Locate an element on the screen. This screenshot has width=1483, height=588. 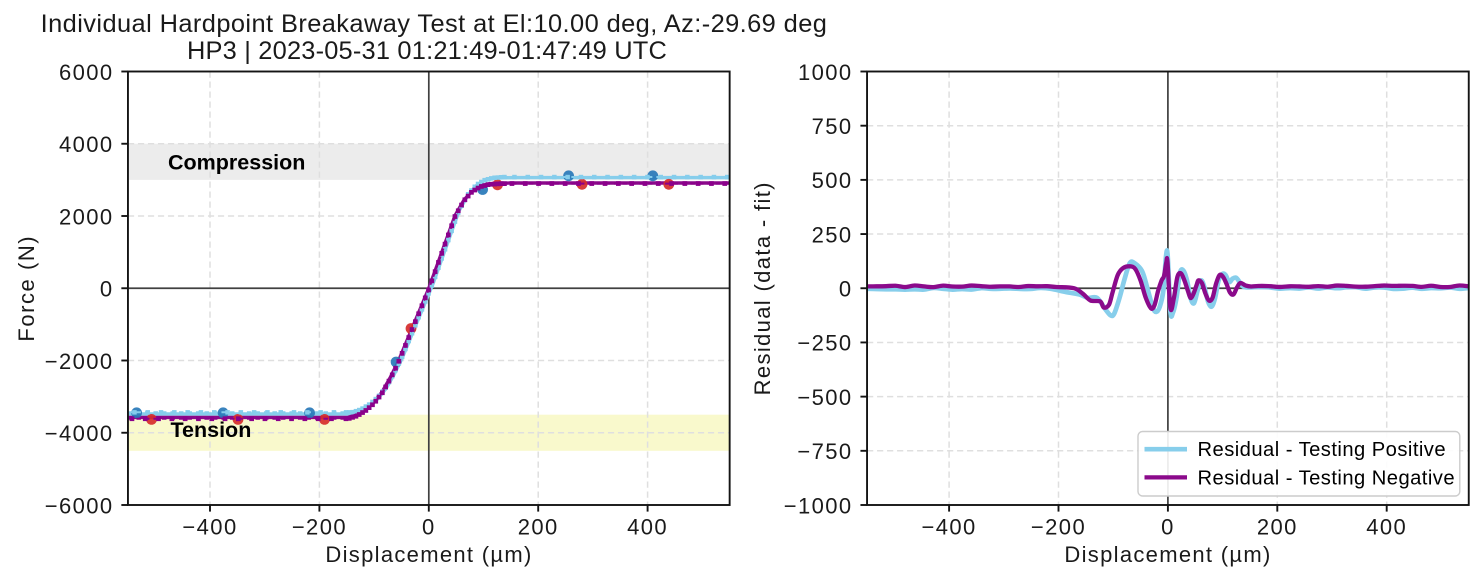
svg-text: 250 is located at coordinates (832, 234).